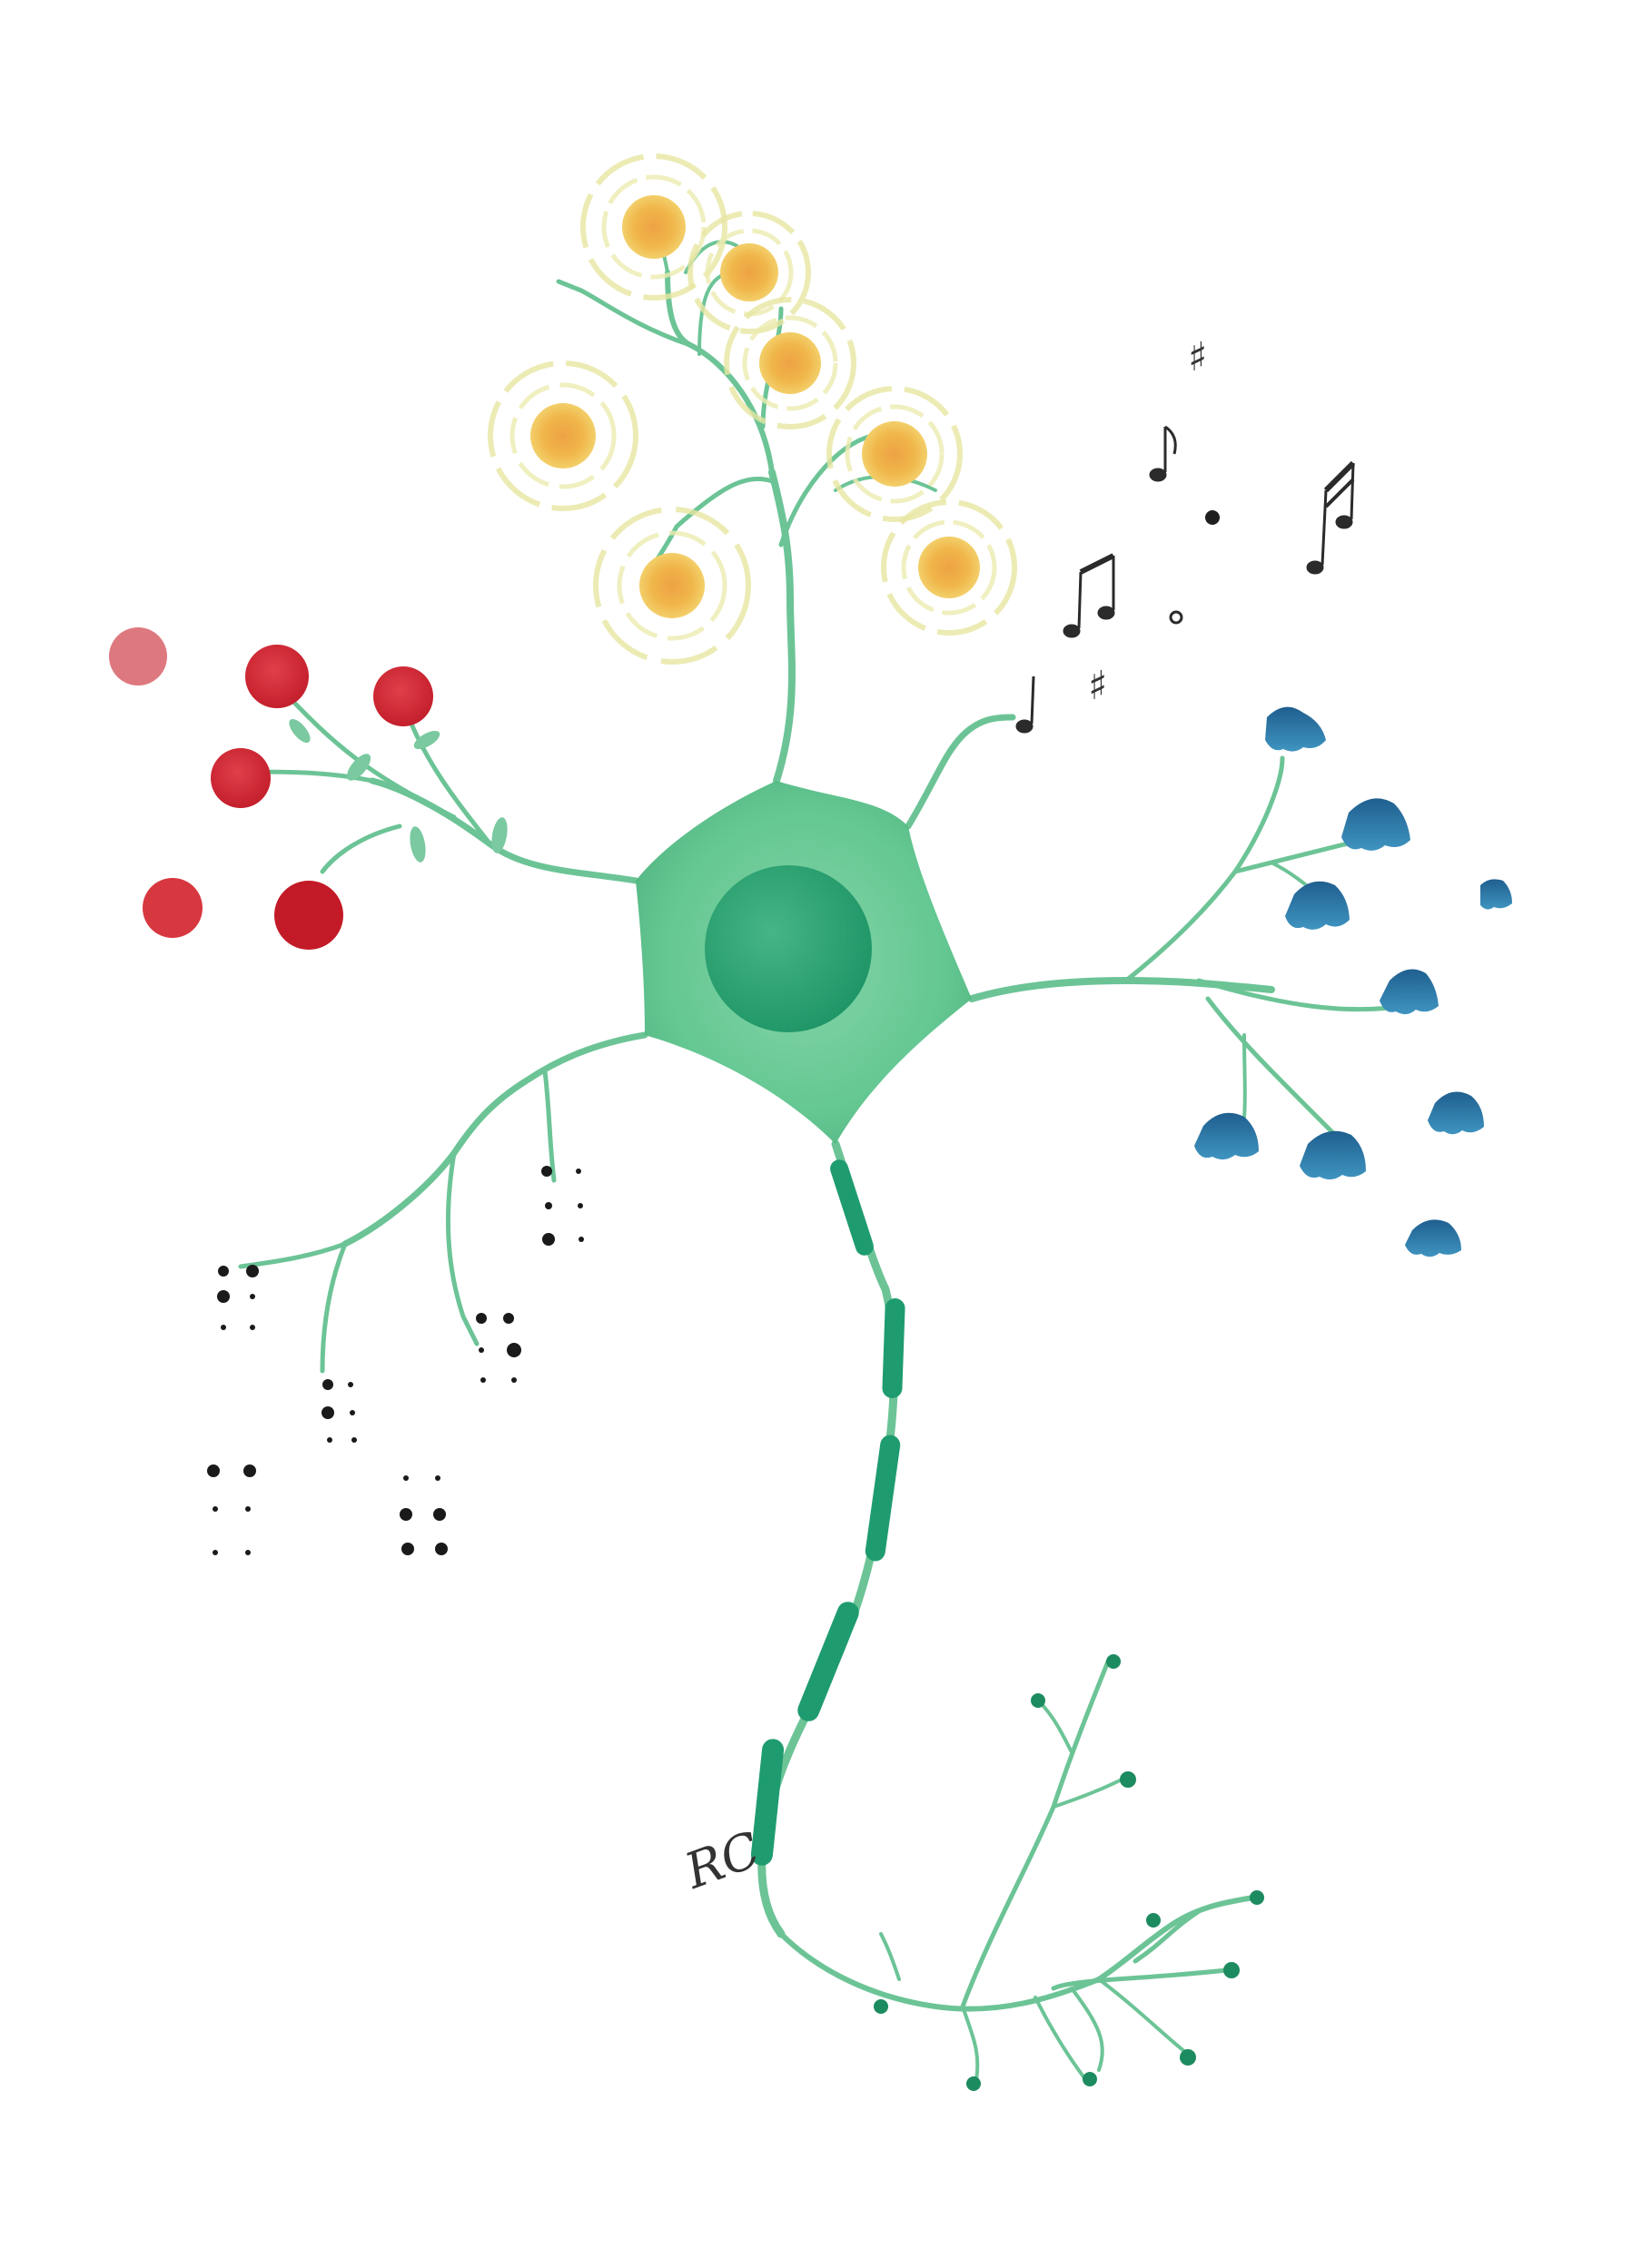  I want to click on eighth-note, so click(1163, 453).